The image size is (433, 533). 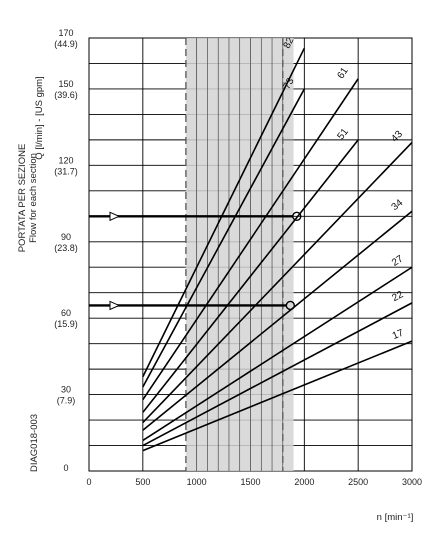 I want to click on y-tick-label: 0, so click(x=65, y=468).